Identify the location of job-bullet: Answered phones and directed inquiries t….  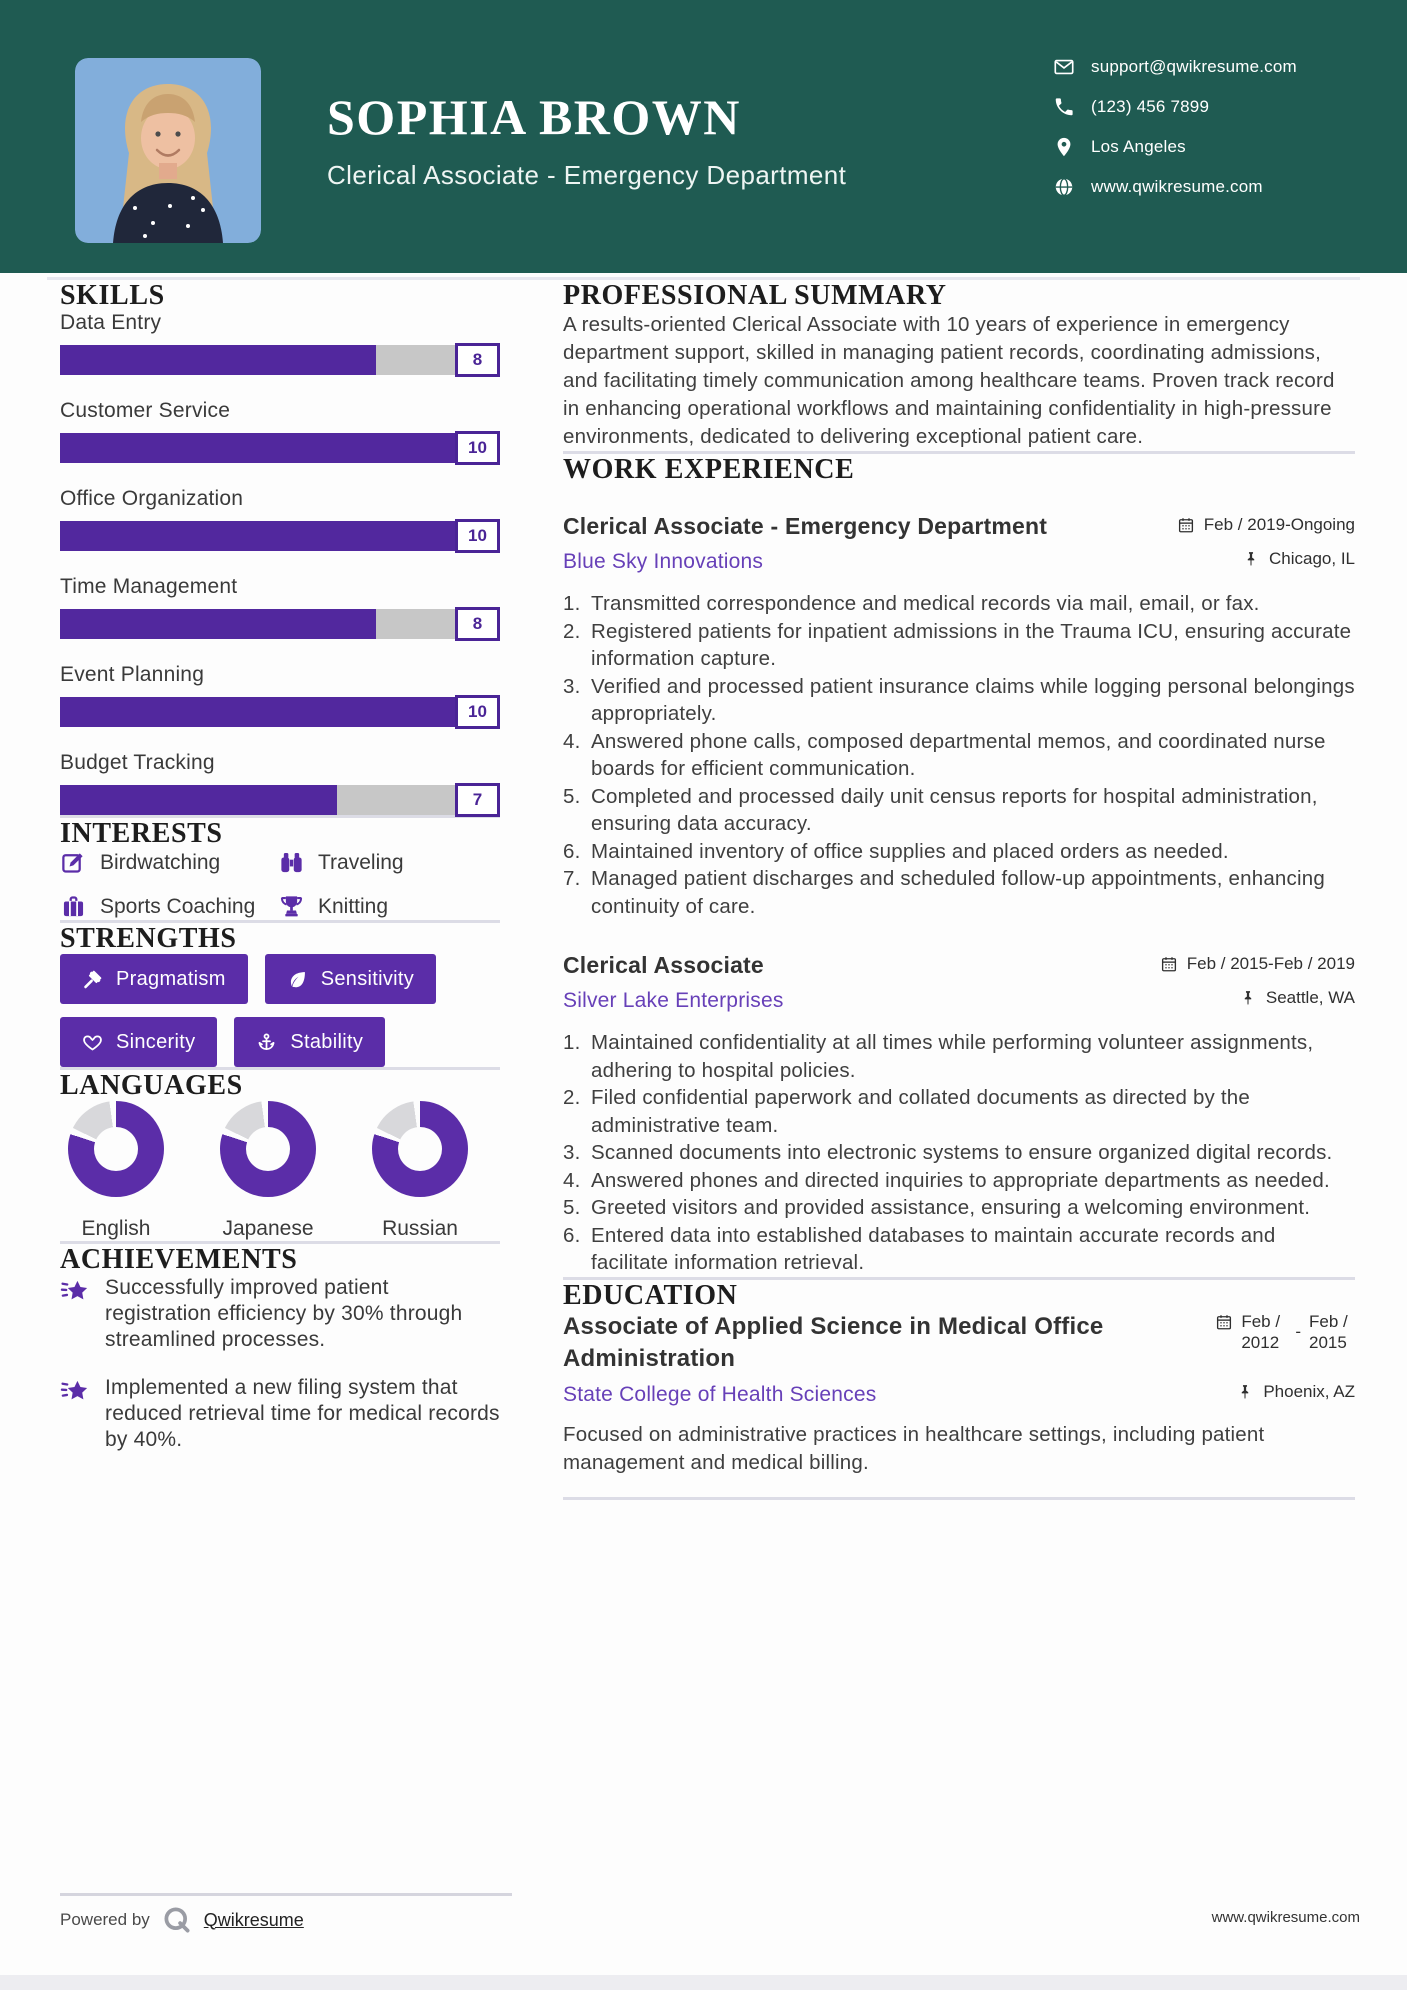
(946, 1180).